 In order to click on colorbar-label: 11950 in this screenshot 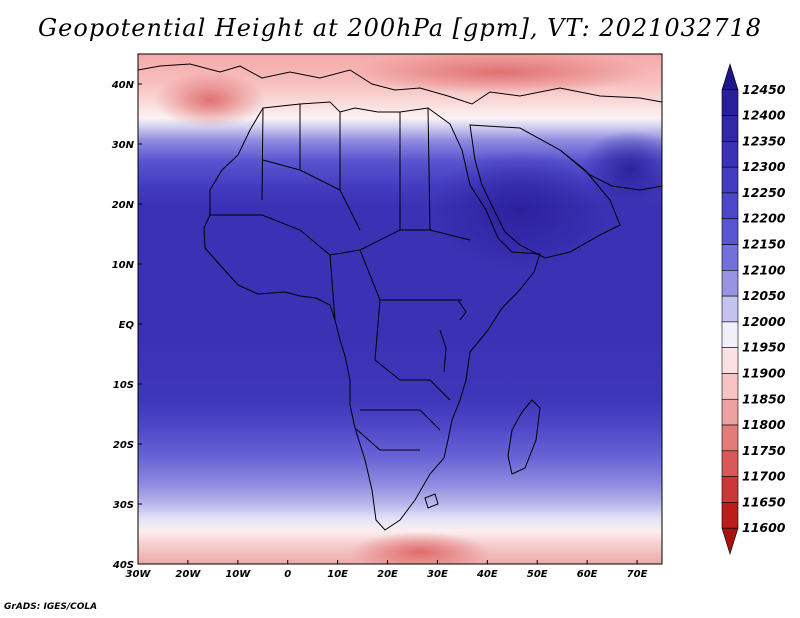, I will do `click(764, 347)`.